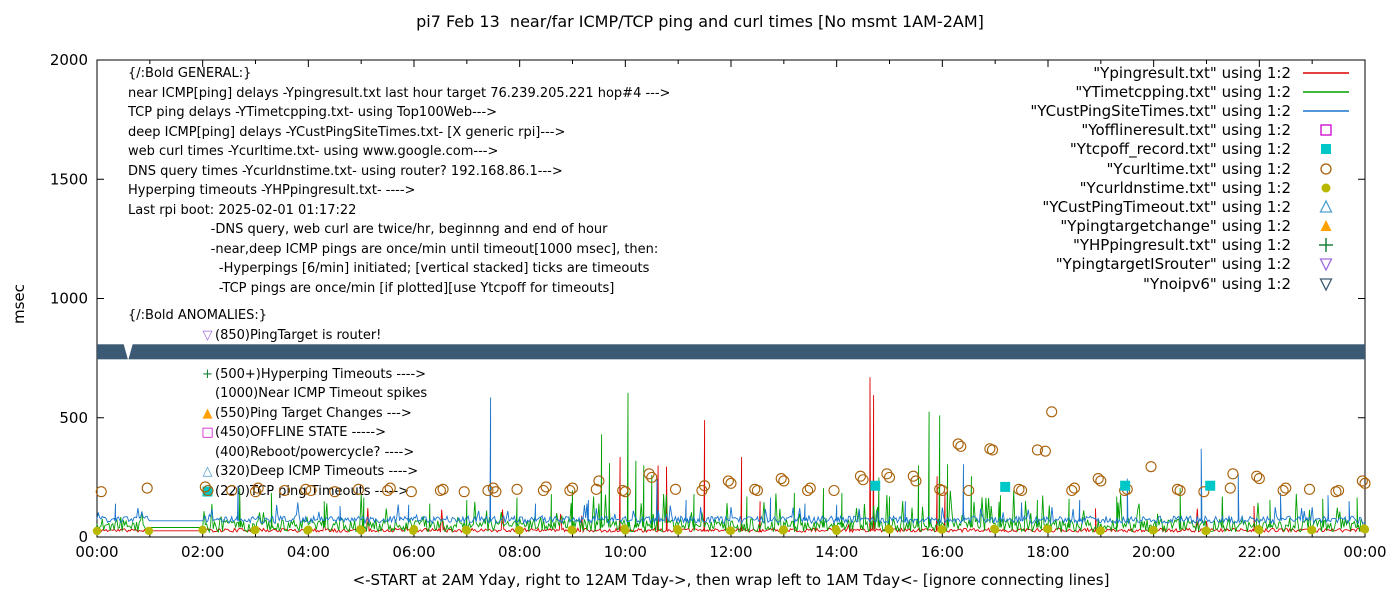  What do you see at coordinates (1043, 486) in the screenshot?
I see `scatter-Ytcpoff_record` at bounding box center [1043, 486].